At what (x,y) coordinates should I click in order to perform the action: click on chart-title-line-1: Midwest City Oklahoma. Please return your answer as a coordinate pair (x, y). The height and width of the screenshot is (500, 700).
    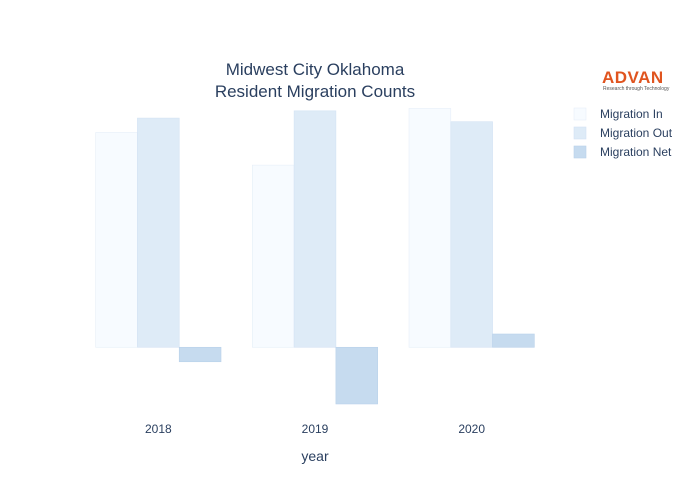
    Looking at the image, I should click on (315, 69).